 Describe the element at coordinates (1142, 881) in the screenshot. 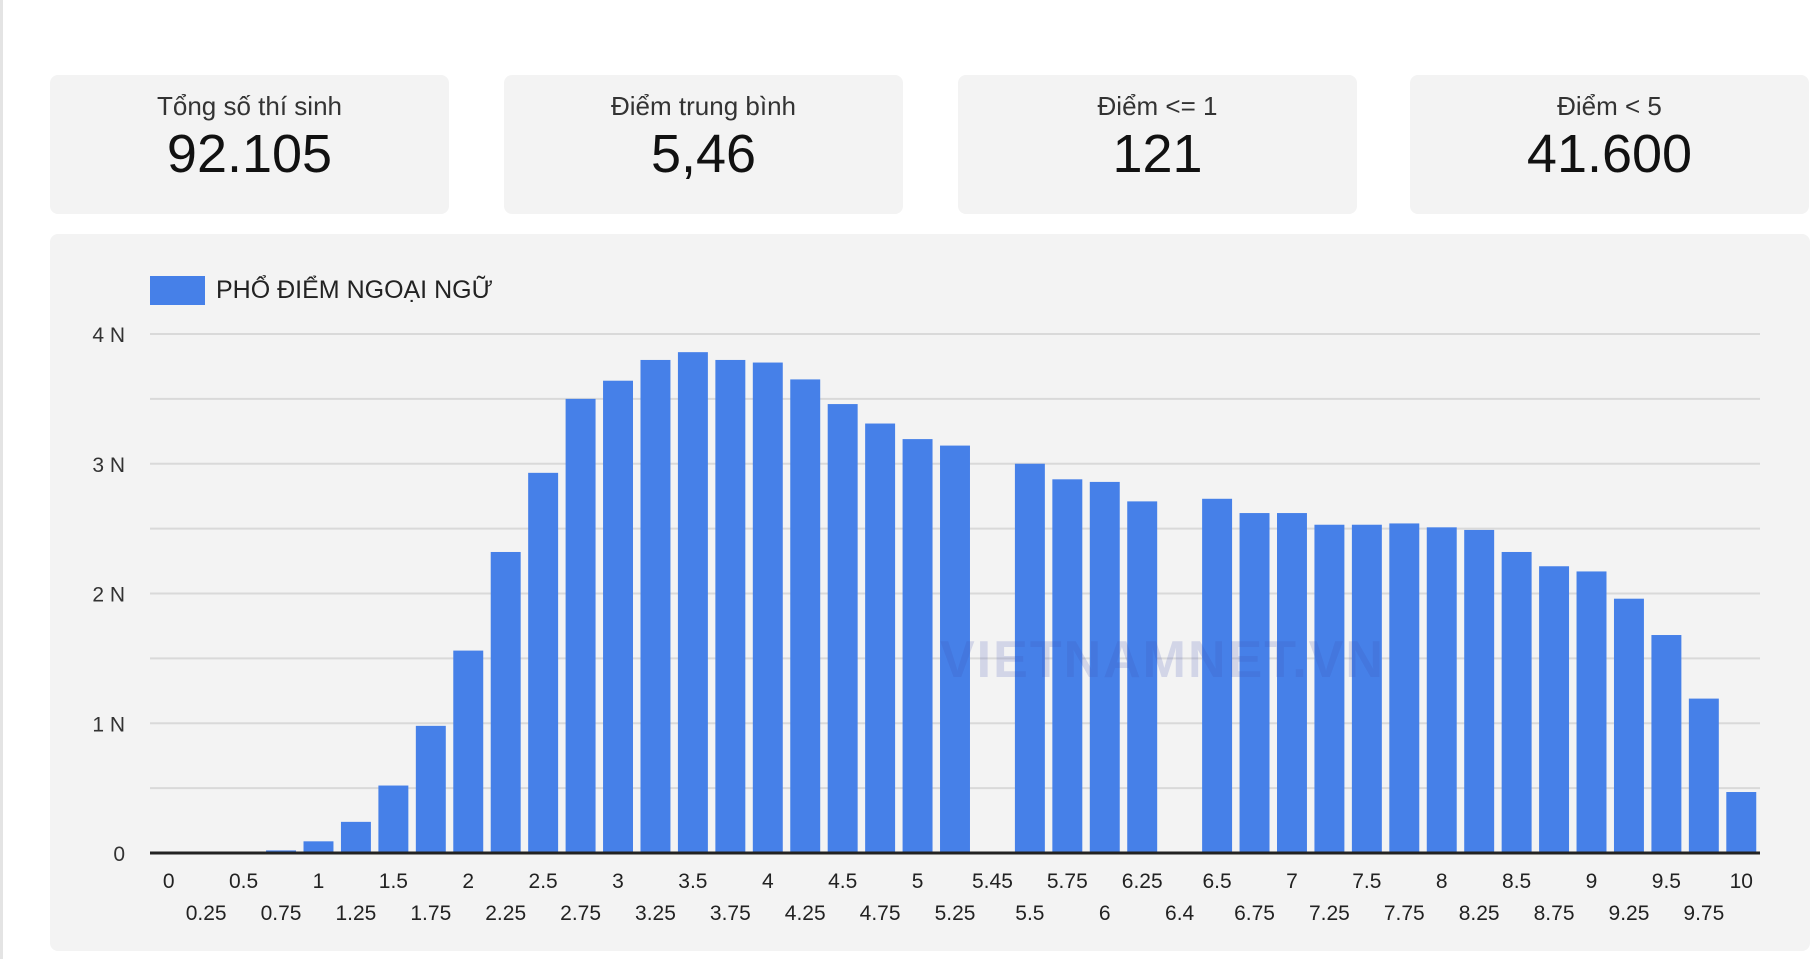

I see `x-tick-label: 6.25` at that location.